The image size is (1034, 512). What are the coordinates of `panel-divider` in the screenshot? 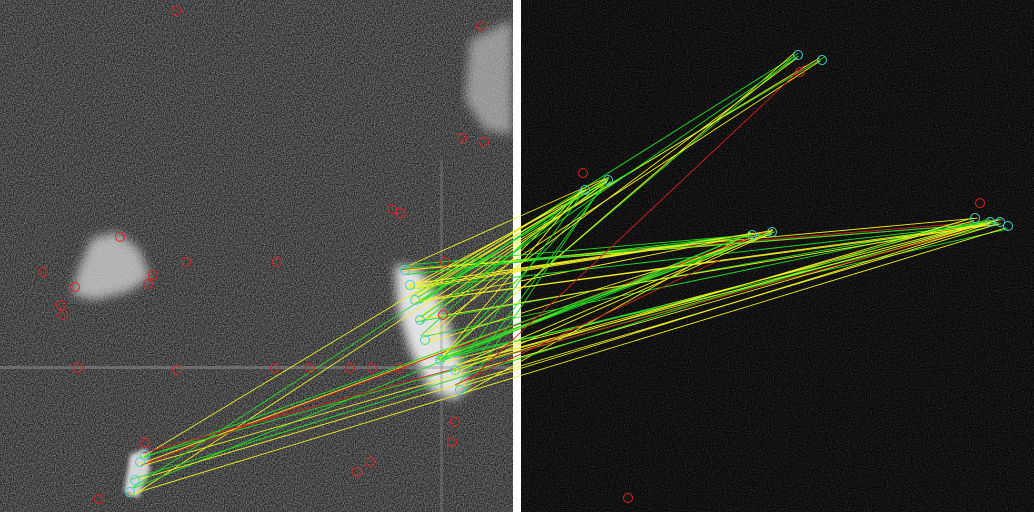 It's located at (517, 256).